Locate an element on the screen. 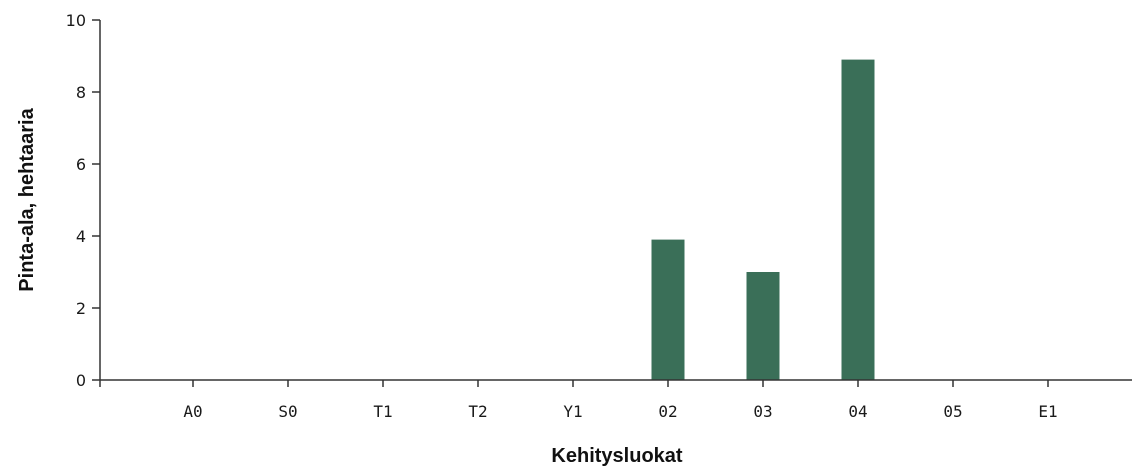  x-axis-title: Kehitysluokat is located at coordinates (616, 456).